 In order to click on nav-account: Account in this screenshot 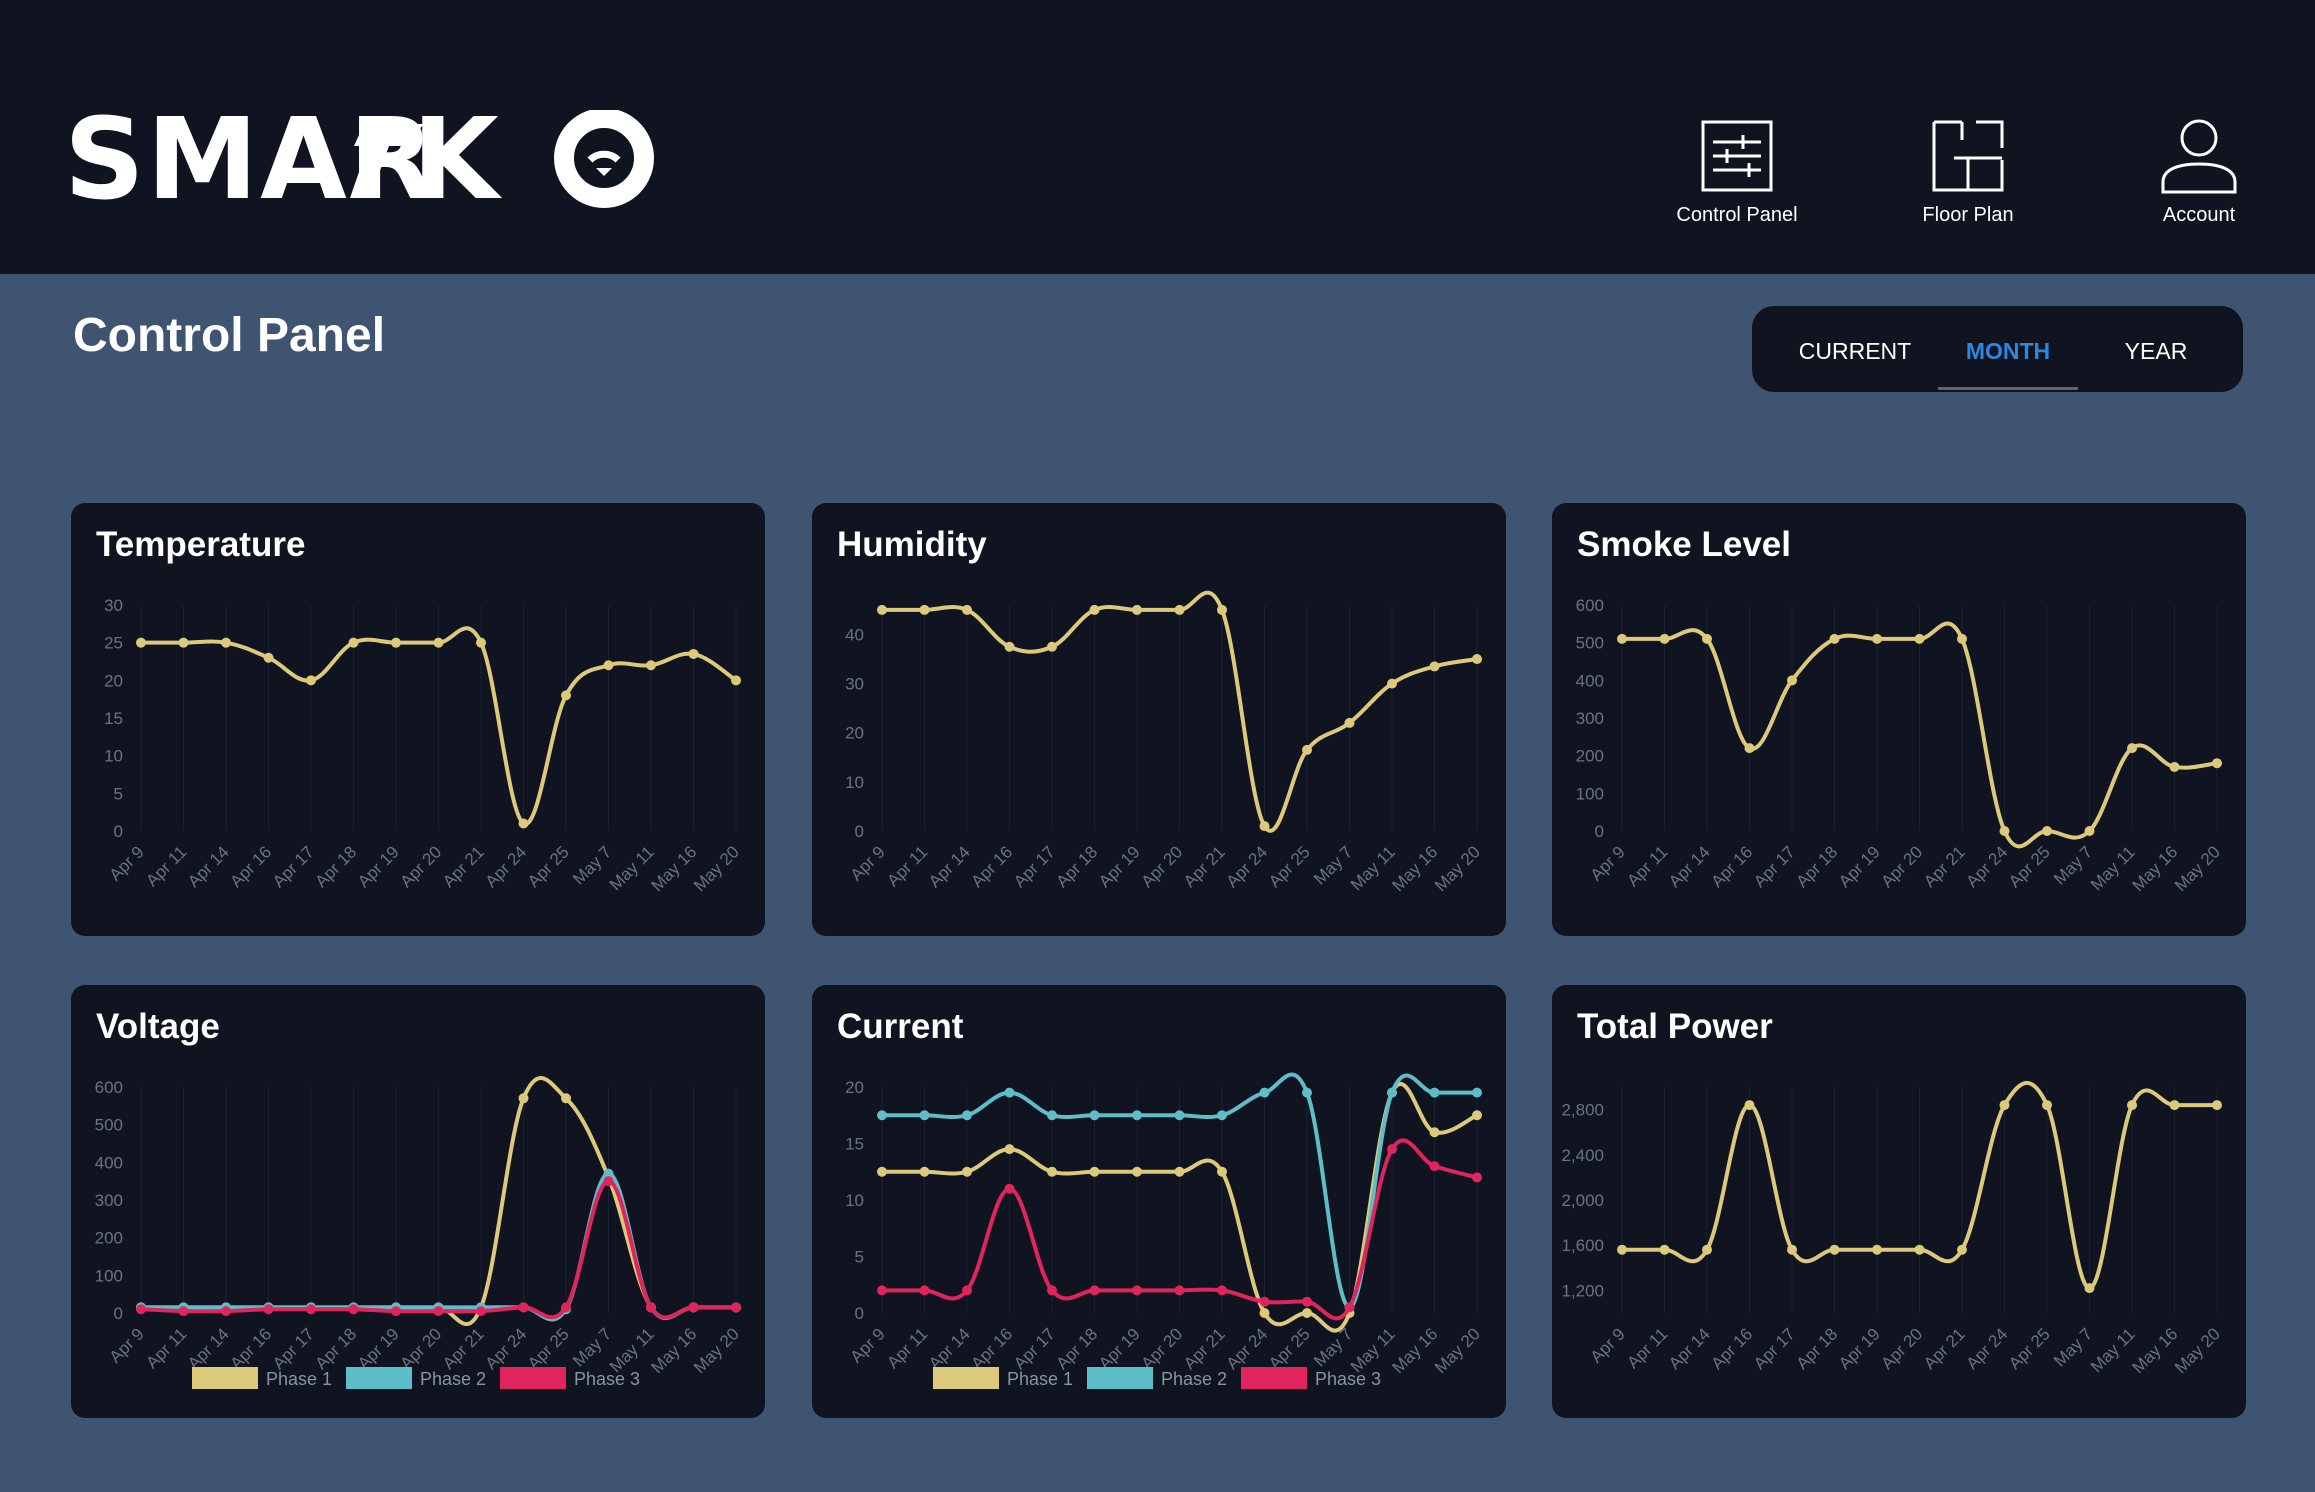, I will do `click(2199, 178)`.